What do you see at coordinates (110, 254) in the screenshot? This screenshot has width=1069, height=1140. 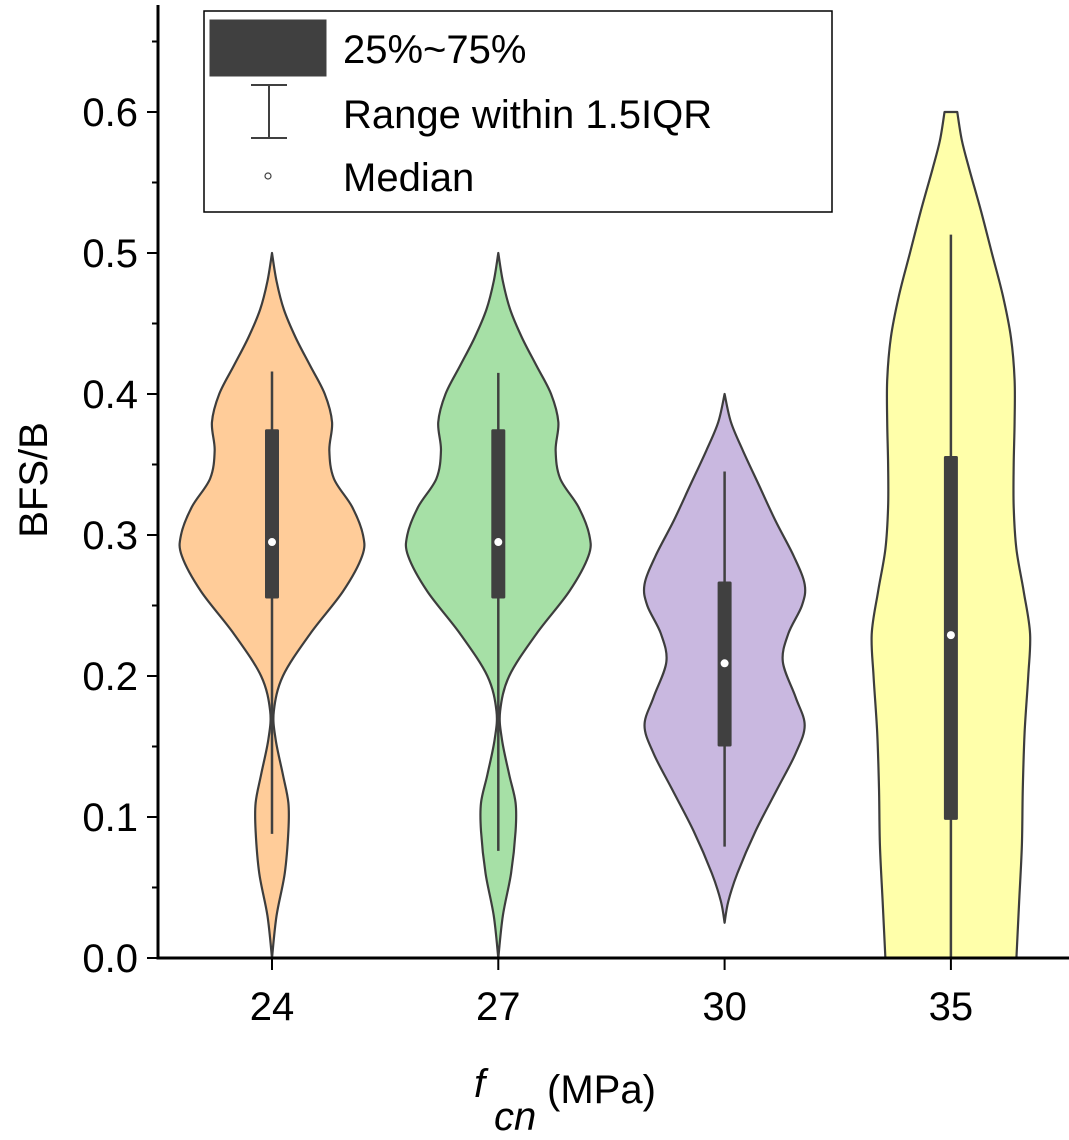 I see `y-tick-label: 0.5` at bounding box center [110, 254].